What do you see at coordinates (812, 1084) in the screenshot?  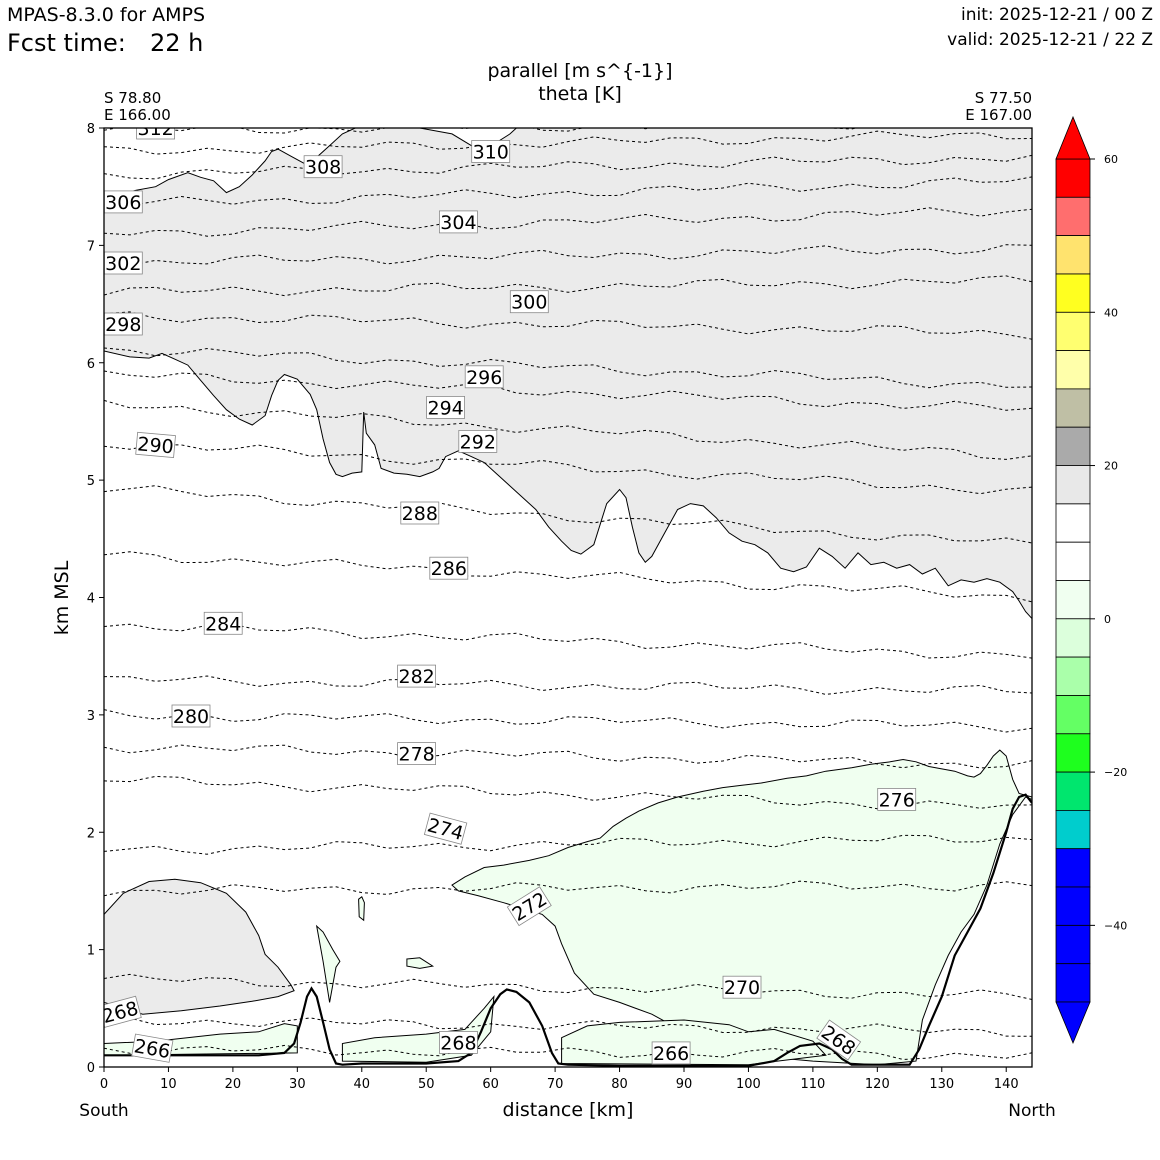 I see `x-tick-label: 110` at bounding box center [812, 1084].